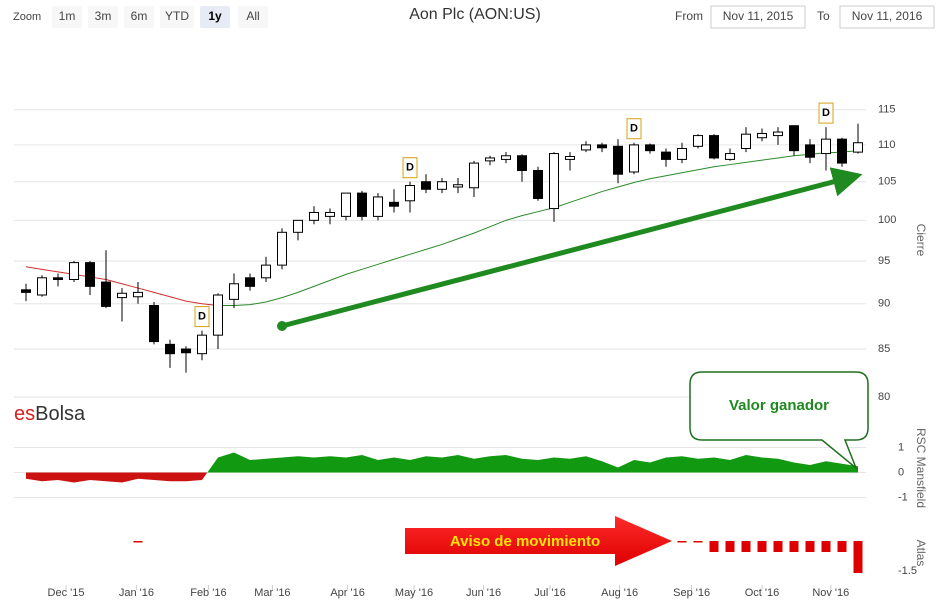 This screenshot has height=600, width=939. Describe the element at coordinates (691, 593) in the screenshot. I see `x-tick-label: Sep '16` at that location.